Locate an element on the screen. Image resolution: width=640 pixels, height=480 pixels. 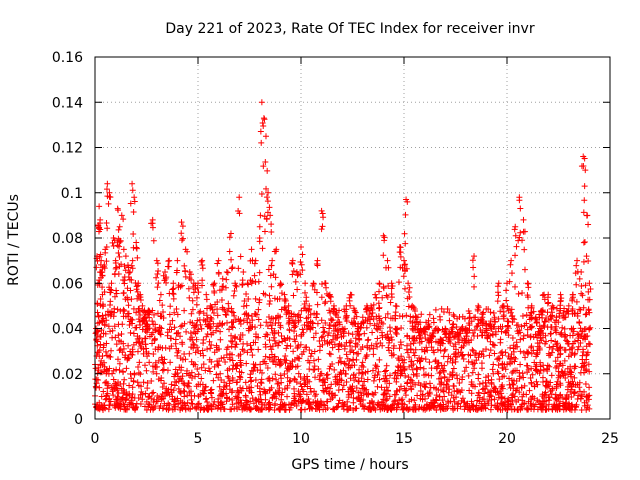
y-tick-label: 0.06 is located at coordinates (67, 284).